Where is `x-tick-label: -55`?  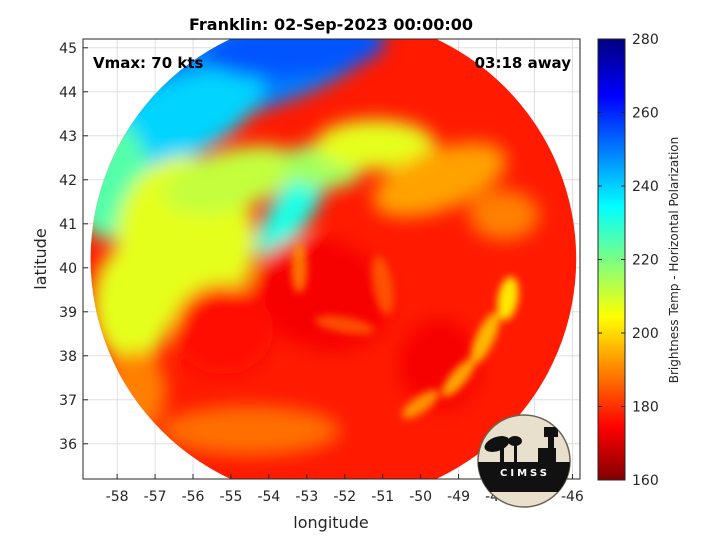
x-tick-label: -55 is located at coordinates (231, 497).